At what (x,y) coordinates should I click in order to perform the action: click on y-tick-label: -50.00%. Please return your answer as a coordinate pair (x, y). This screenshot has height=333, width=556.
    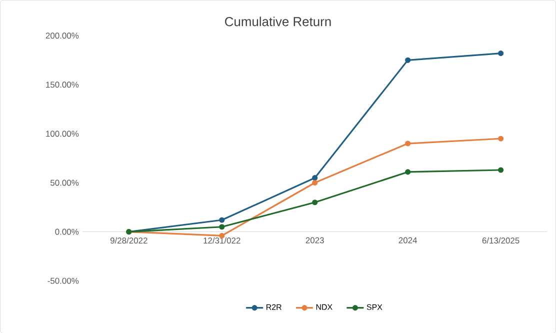
    Looking at the image, I should click on (63, 281).